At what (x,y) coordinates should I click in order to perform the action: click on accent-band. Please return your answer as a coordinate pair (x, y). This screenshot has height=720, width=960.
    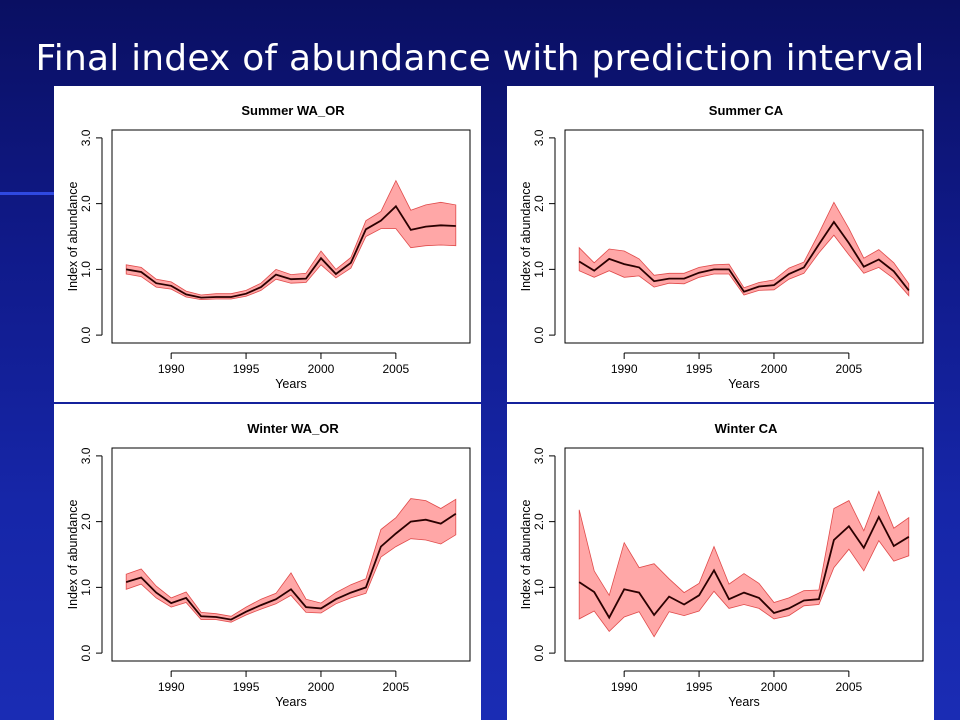
    Looking at the image, I should click on (28, 193).